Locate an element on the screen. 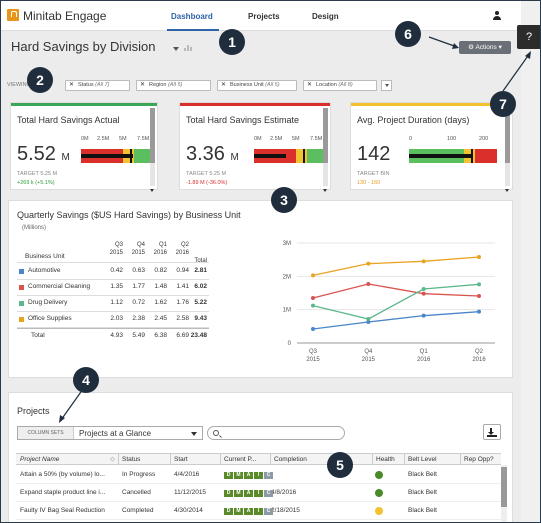 The image size is (541, 523). tab-dashboard: Dashboard is located at coordinates (192, 16).